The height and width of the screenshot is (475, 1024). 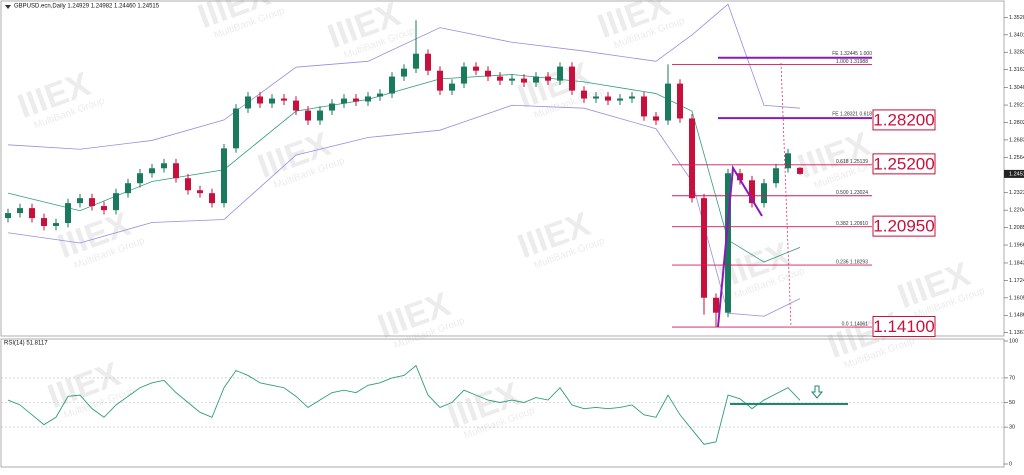 What do you see at coordinates (1016, 18) in the screenshot?
I see `y-tick-label: 1.35200` at bounding box center [1016, 18].